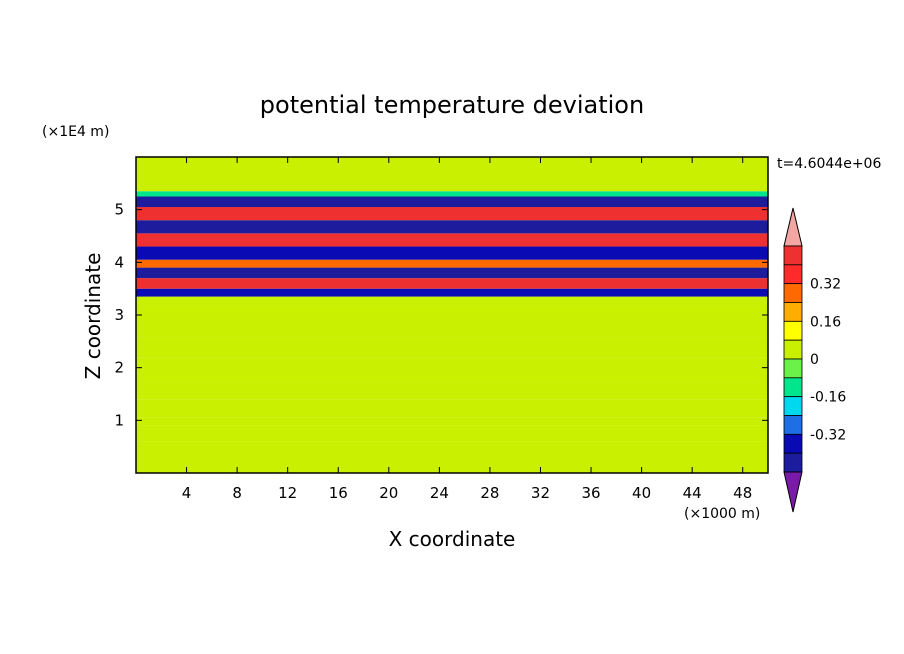  What do you see at coordinates (825, 322) in the screenshot?
I see `colorbar-label: 0.16` at bounding box center [825, 322].